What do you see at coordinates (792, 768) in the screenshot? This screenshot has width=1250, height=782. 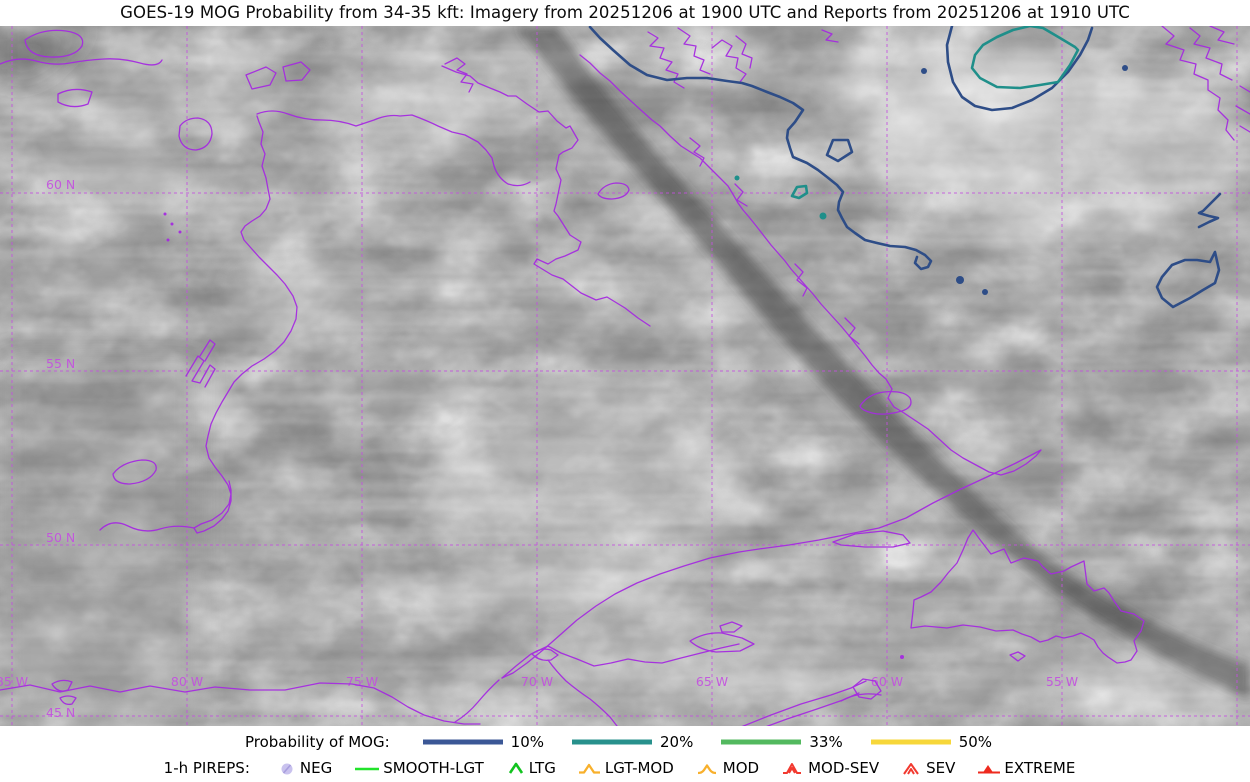 I see `mod-sev-symbol-icon` at bounding box center [792, 768].